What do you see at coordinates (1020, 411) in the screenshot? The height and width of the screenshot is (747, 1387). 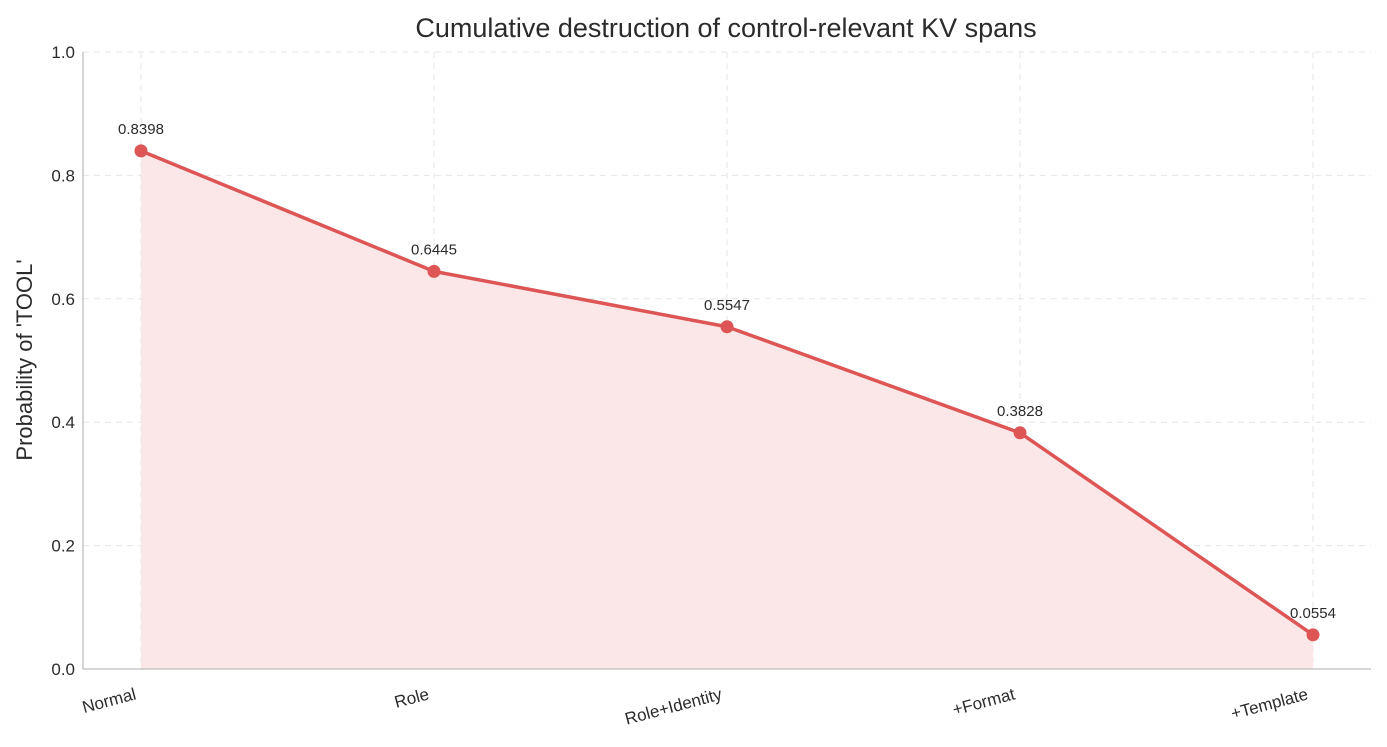 I see `data-label: 0.3828` at bounding box center [1020, 411].